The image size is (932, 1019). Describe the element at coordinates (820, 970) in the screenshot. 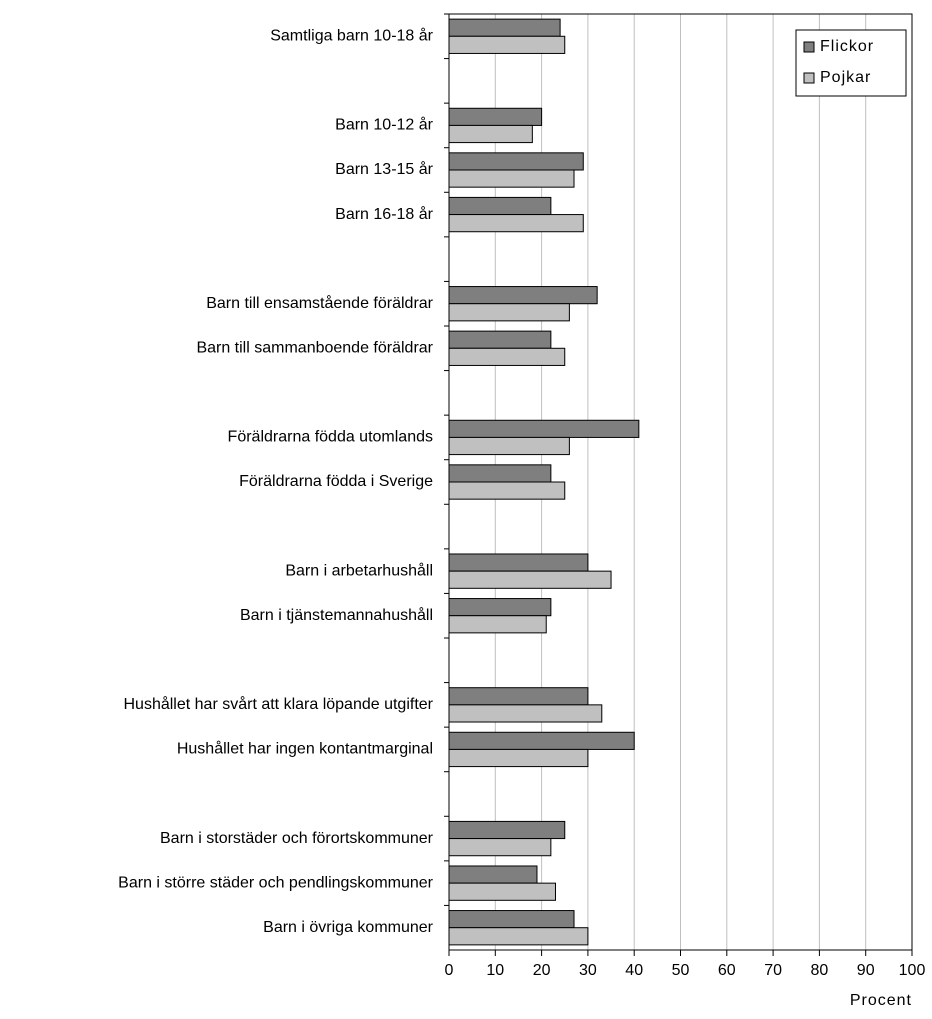

I see `x-tick-label: 80` at that location.